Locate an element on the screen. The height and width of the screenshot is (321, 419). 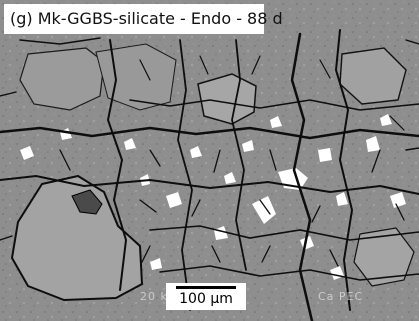
large-grain-left is located at coordinates (77, 238).